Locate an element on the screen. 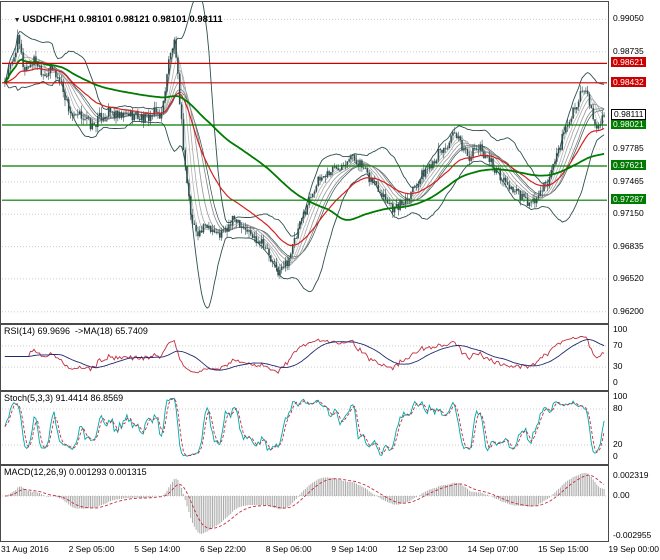  rsi-header: RSI(14) 69.9696 ->MA(18) 65.7409 is located at coordinates (76, 331).